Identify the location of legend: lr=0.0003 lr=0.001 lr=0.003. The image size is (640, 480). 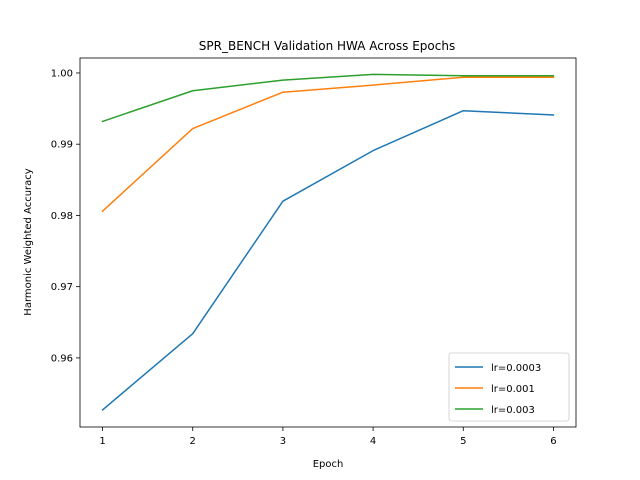
(509, 387).